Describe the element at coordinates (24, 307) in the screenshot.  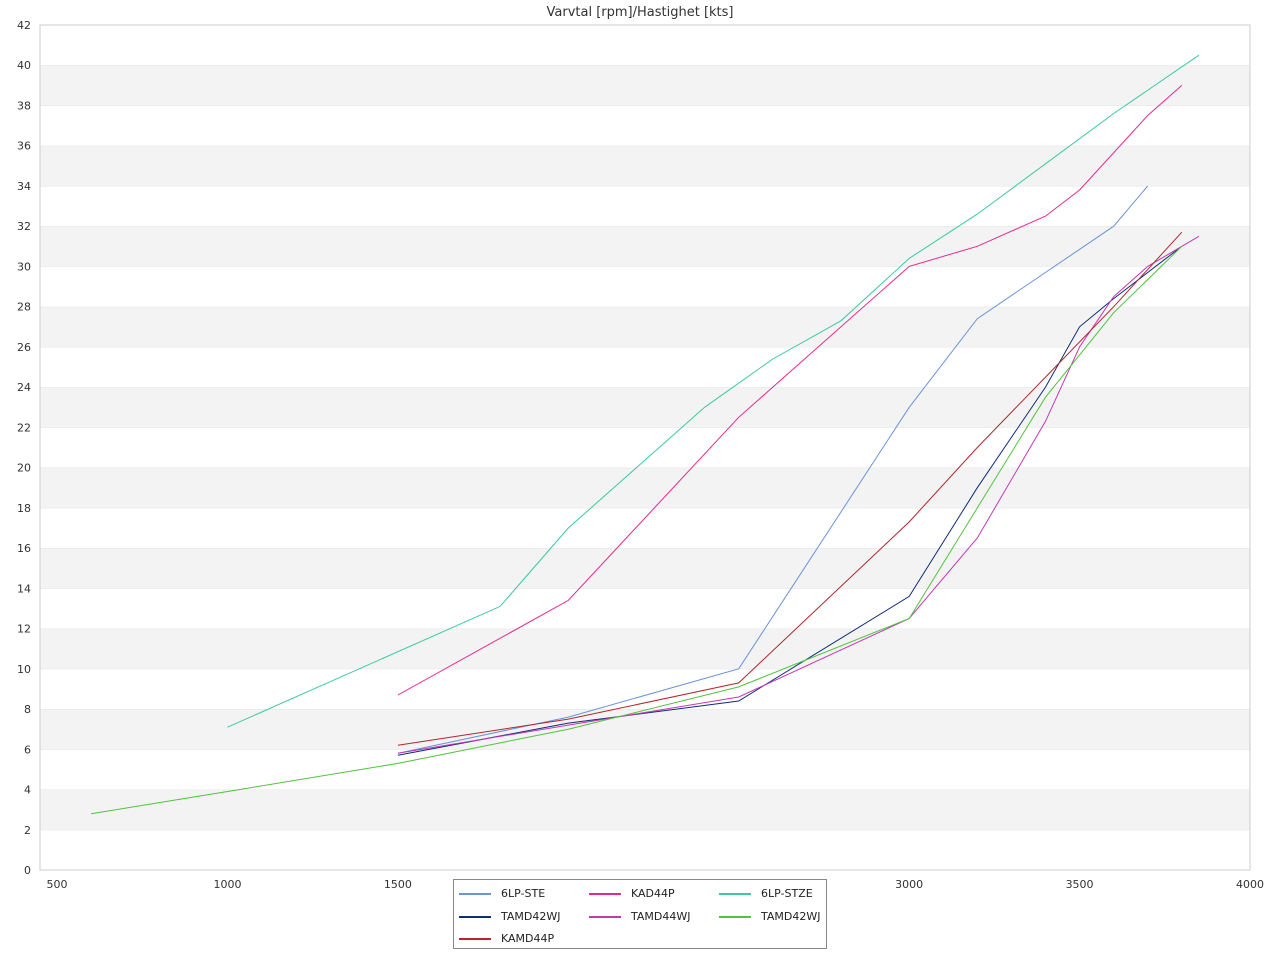
I see `y-tick-label: 28` at that location.